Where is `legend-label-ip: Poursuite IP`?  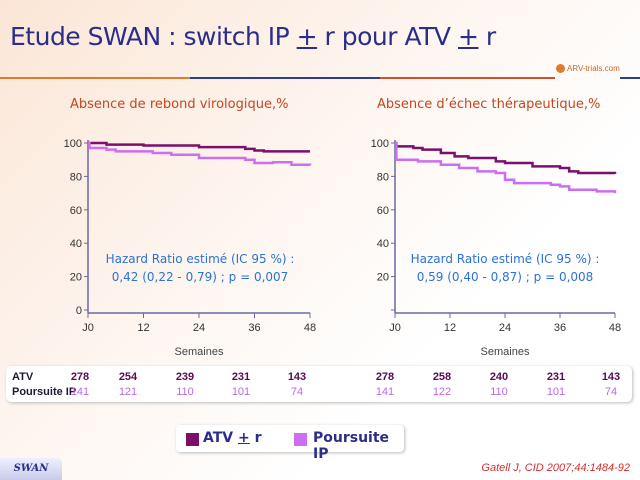 legend-label-ip: Poursuite IP is located at coordinates (351, 446).